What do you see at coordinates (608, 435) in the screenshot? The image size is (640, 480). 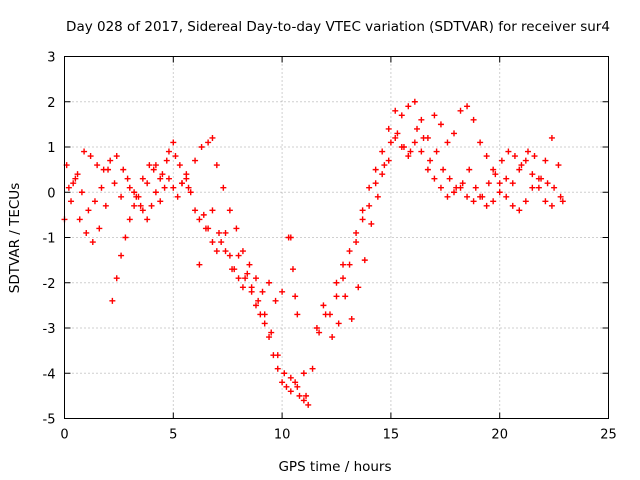 I see `x-tick-label: 25` at bounding box center [608, 435].